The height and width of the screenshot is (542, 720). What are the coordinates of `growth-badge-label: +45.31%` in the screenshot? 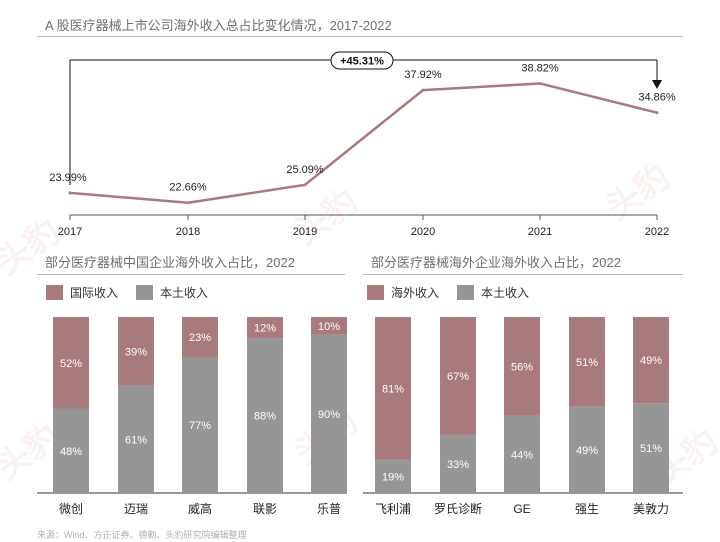 It's located at (362, 62).